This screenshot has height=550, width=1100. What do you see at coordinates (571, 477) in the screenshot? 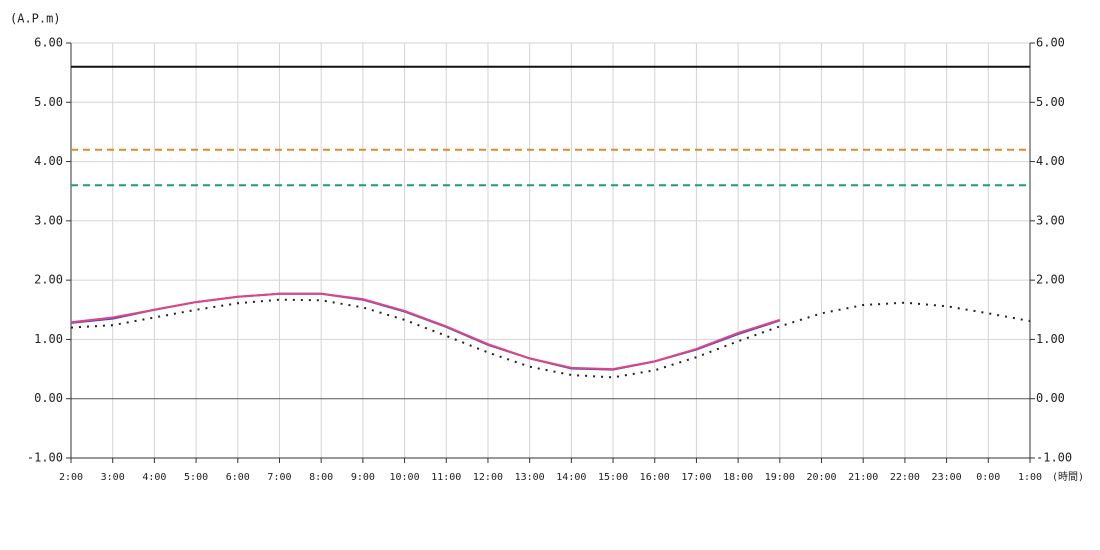
I see `x-tick-label: 14:00` at bounding box center [571, 477].